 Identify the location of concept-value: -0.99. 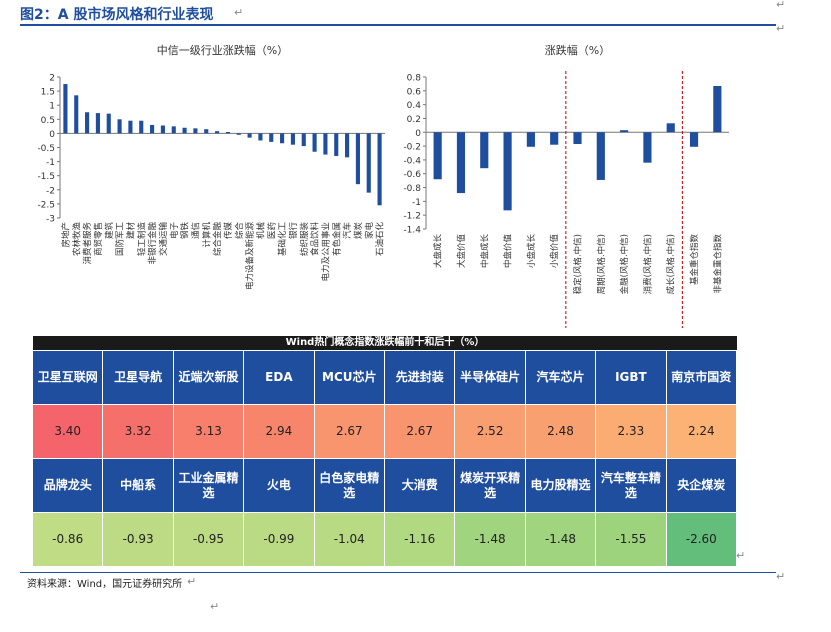
(279, 540).